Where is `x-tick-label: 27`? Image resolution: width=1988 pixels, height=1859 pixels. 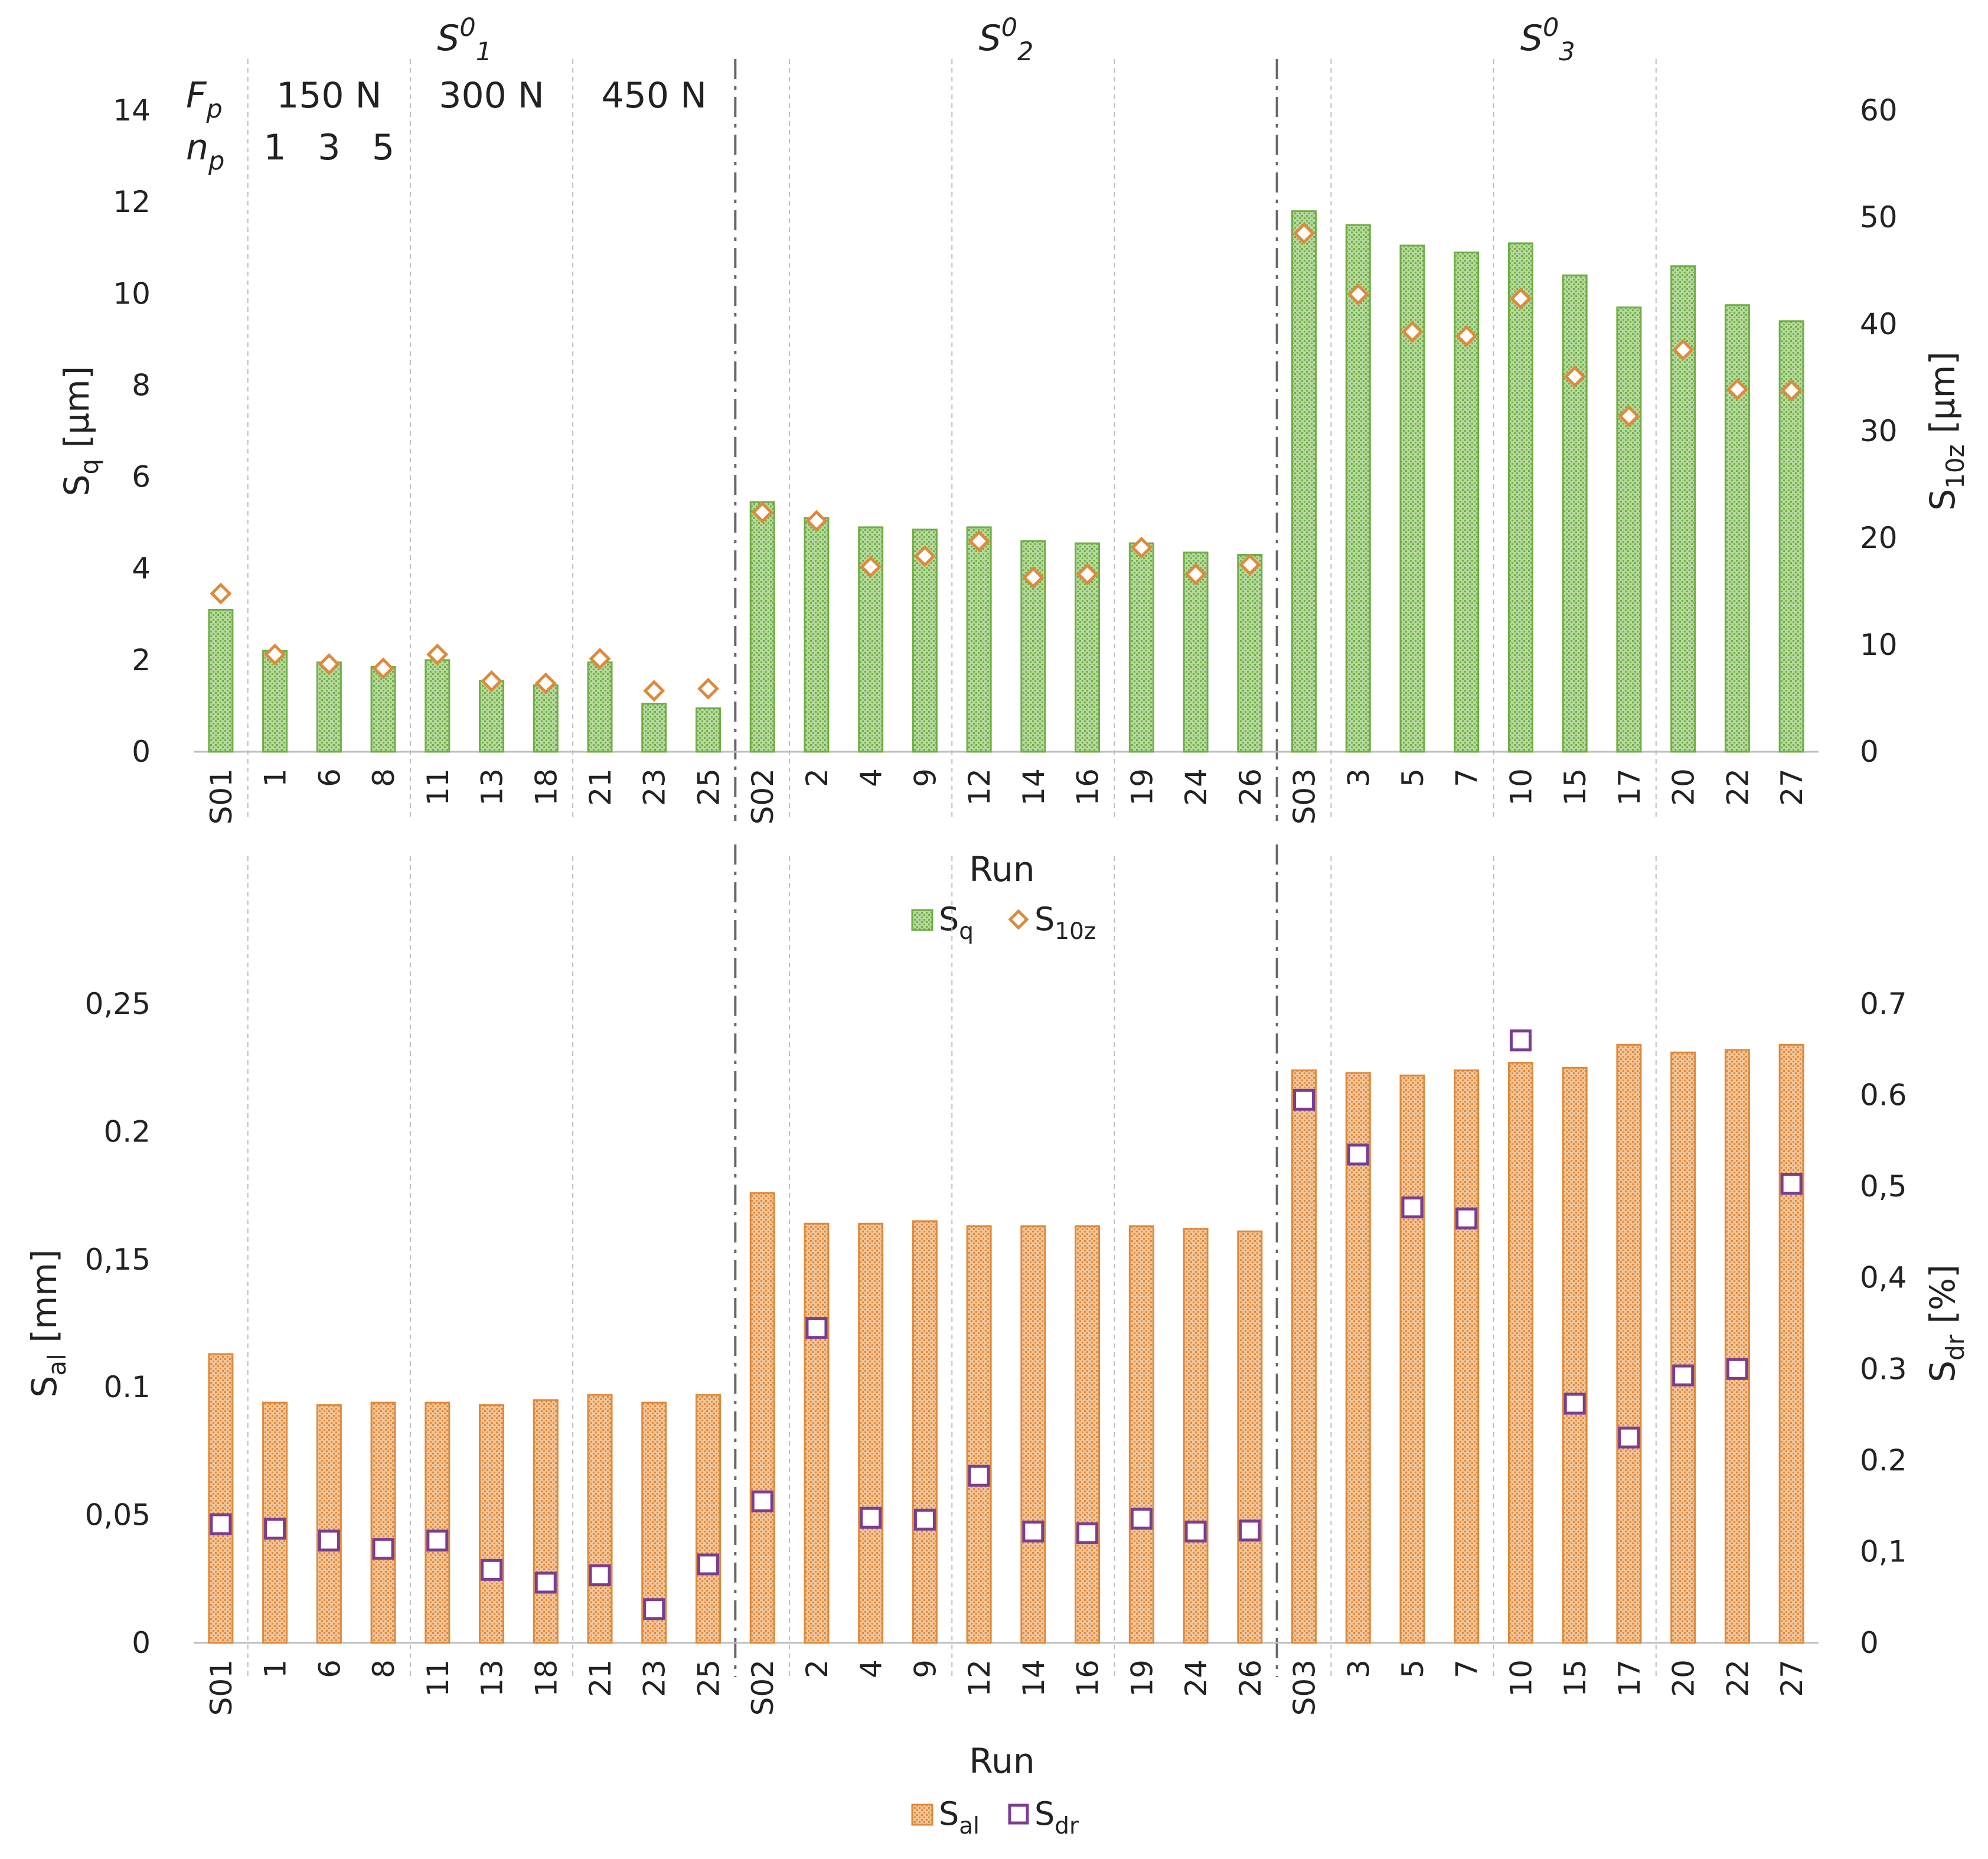
x-tick-label: 27 is located at coordinates (1792, 1678).